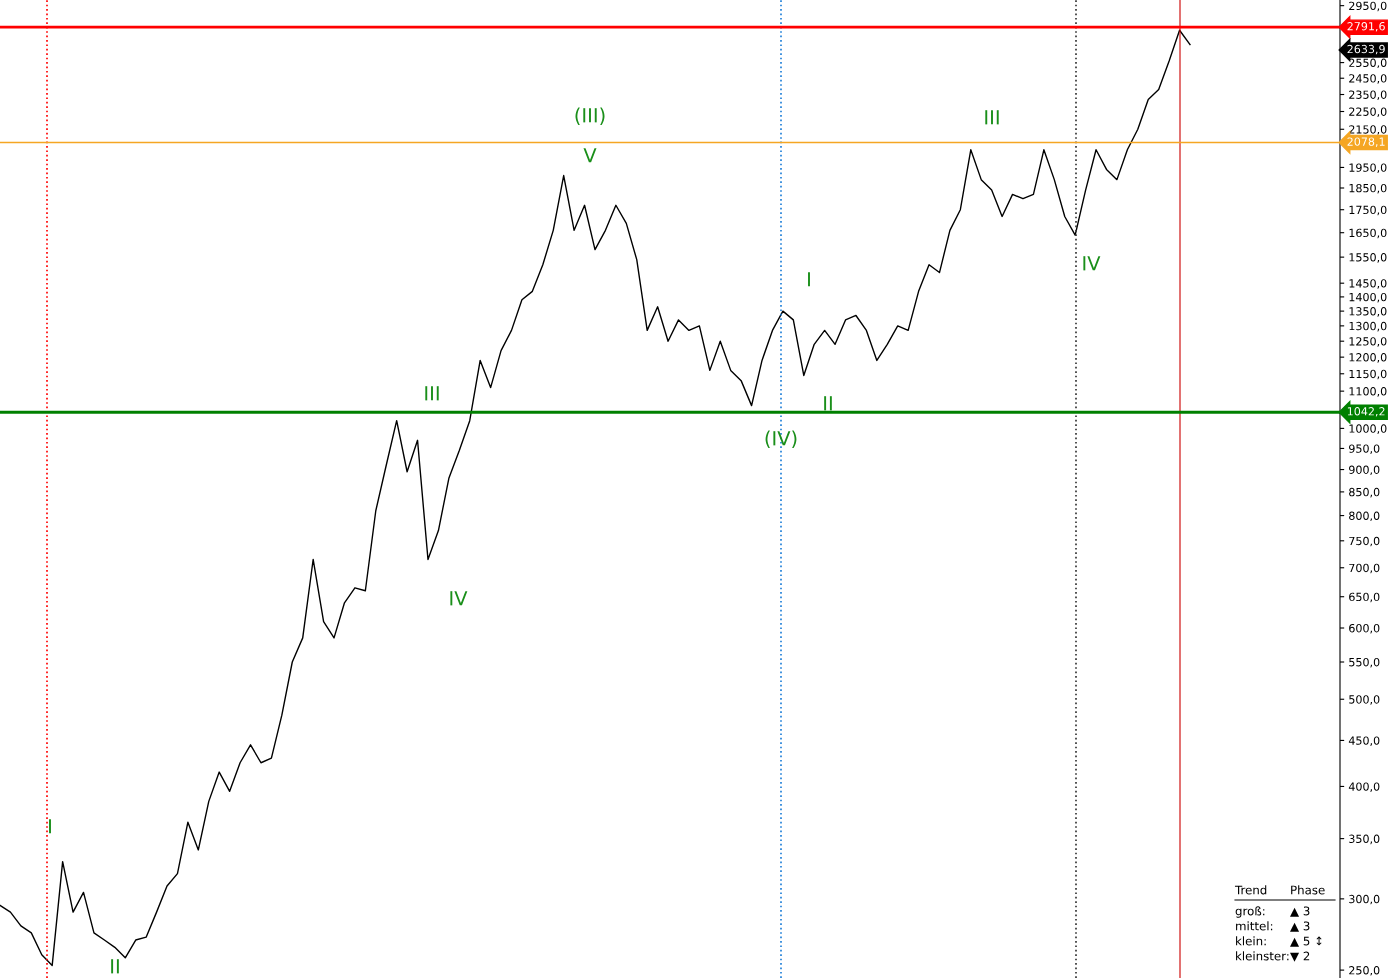 This screenshot has height=978, width=1395. Describe the element at coordinates (1308, 890) in the screenshot. I see `text: Phase` at that location.